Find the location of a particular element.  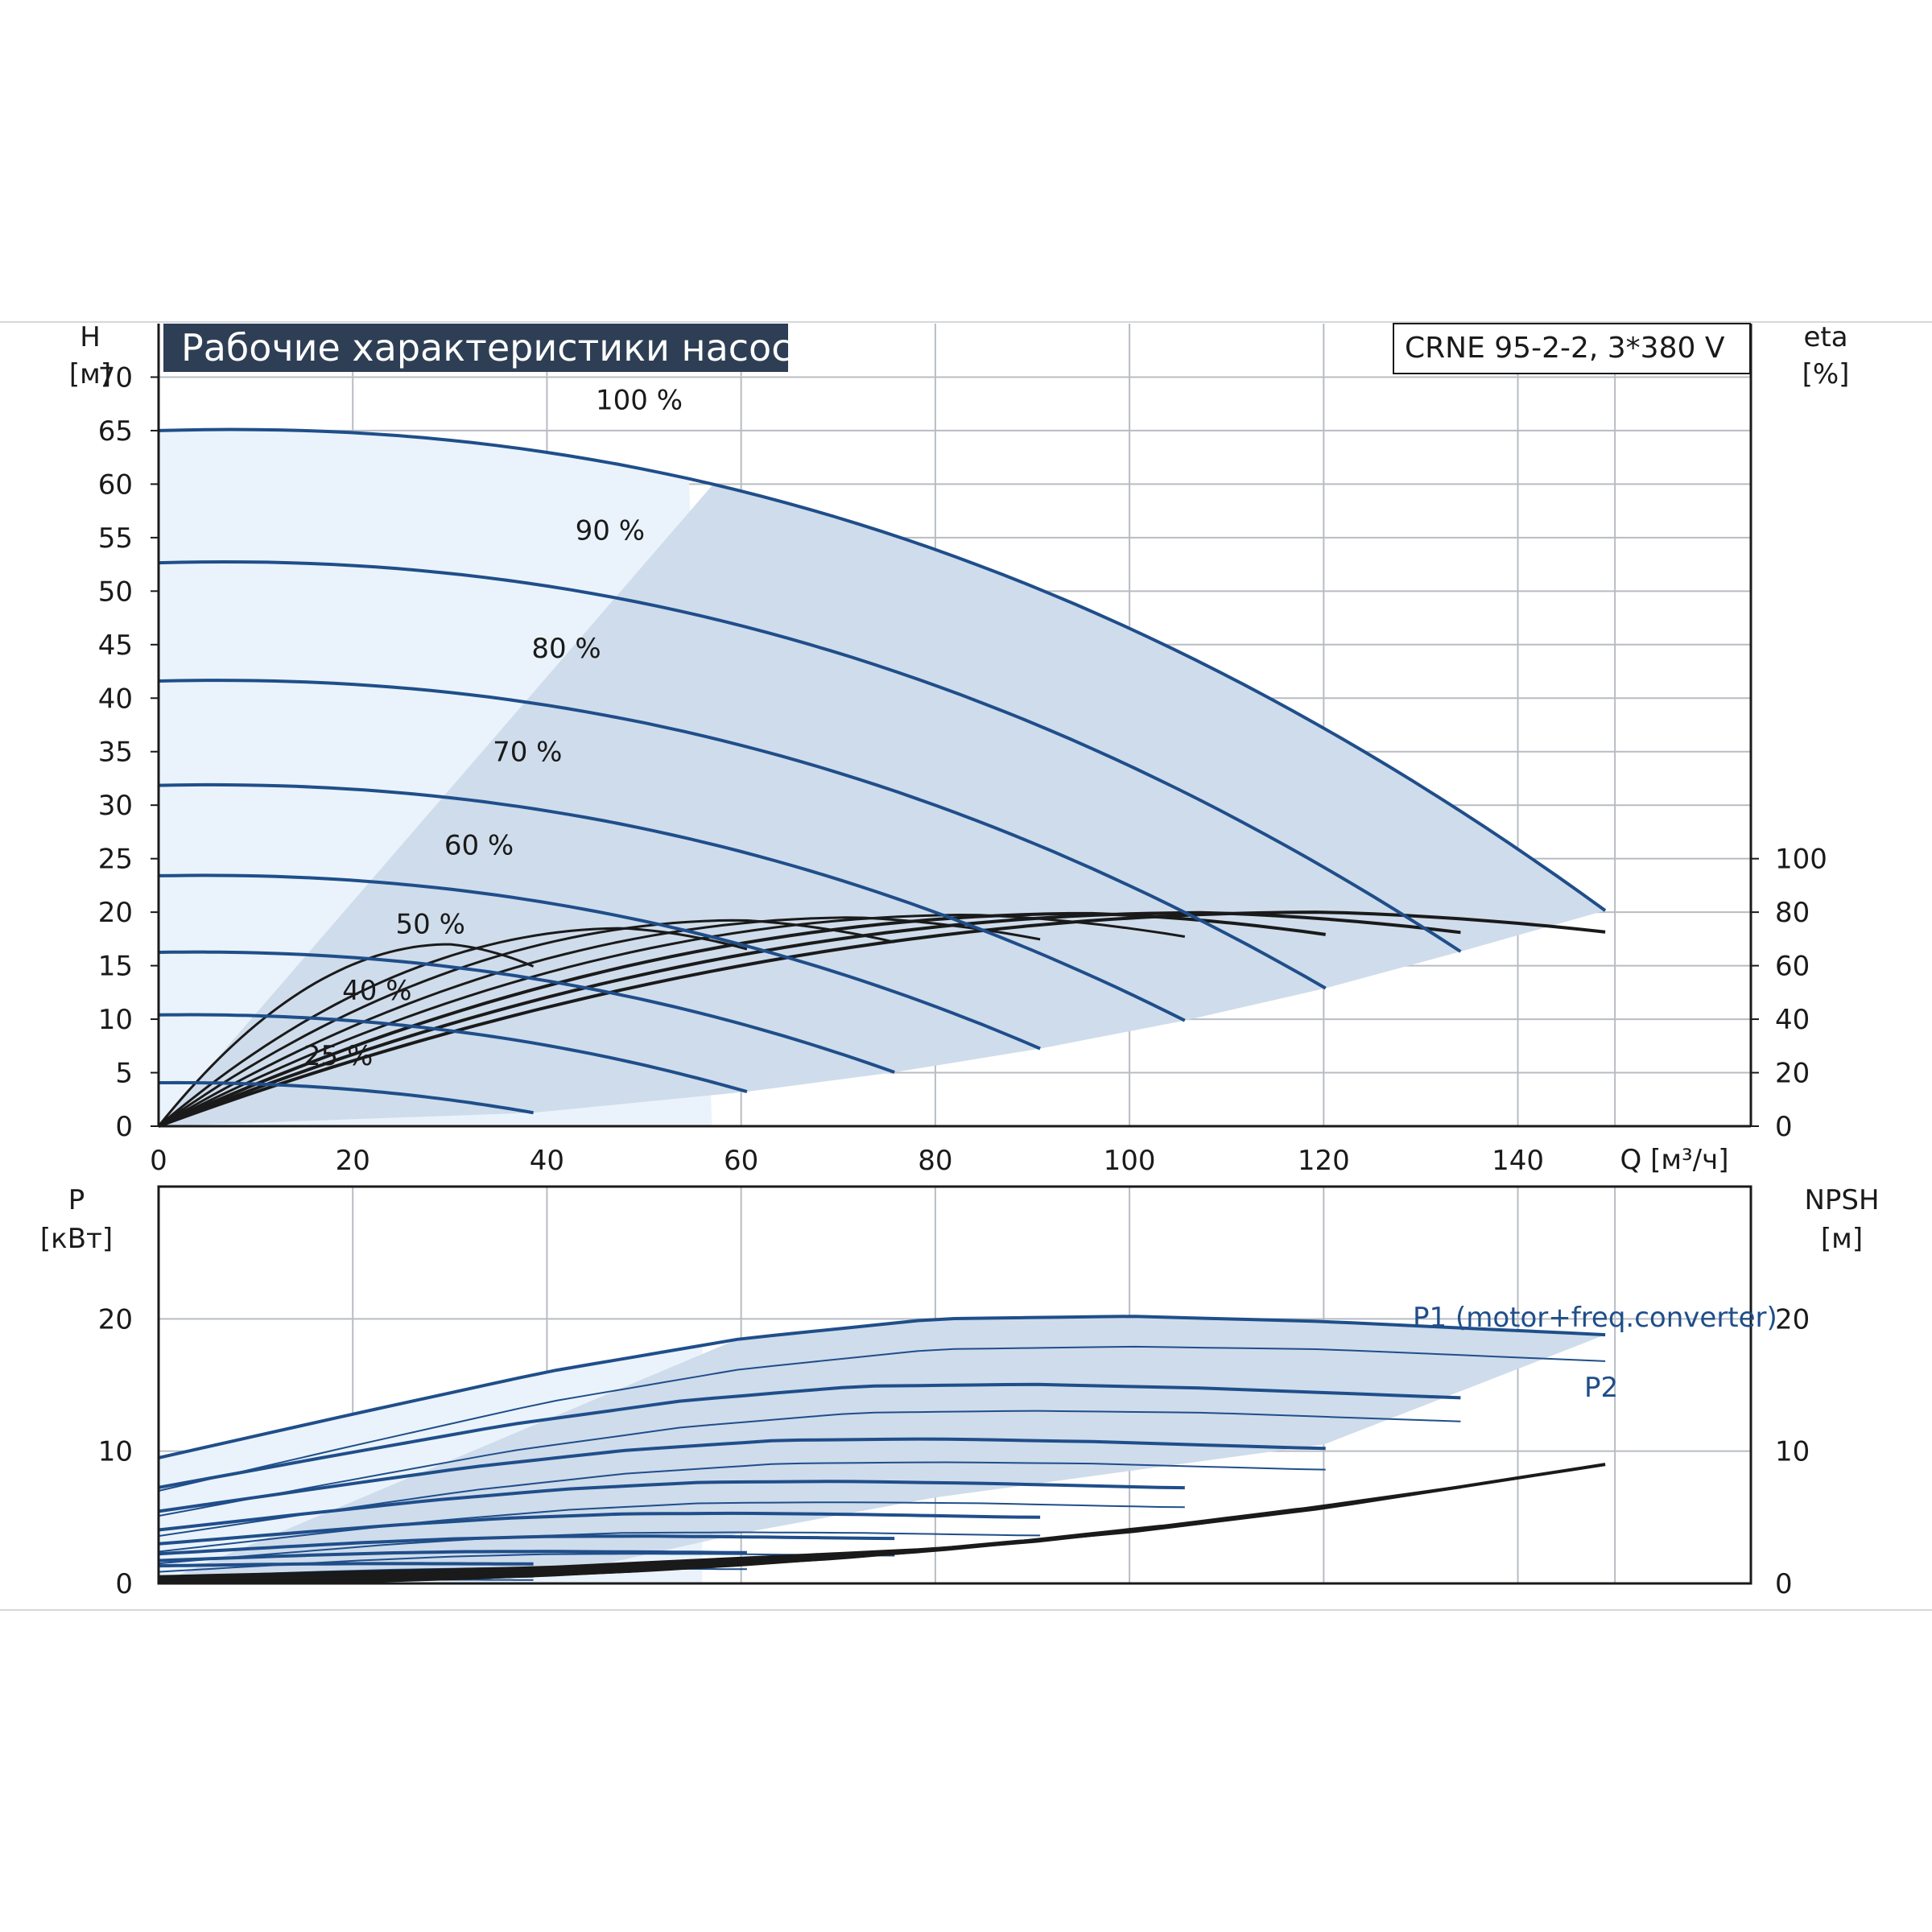

title-bar is located at coordinates (475, 348).